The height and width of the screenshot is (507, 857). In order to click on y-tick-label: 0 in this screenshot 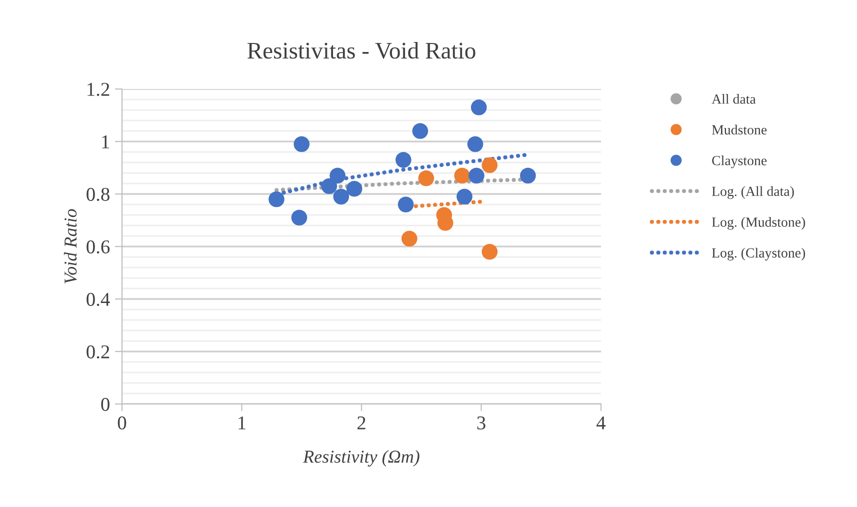, I will do `click(105, 404)`.